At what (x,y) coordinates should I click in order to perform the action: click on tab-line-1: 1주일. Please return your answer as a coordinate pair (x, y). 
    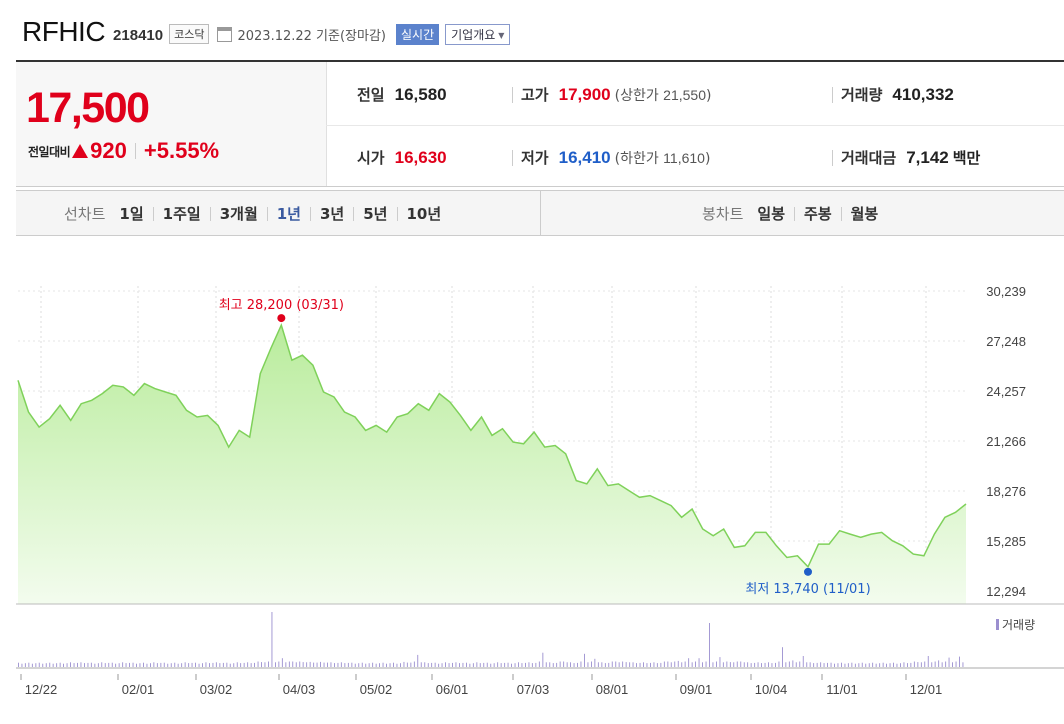
    Looking at the image, I should click on (181, 214).